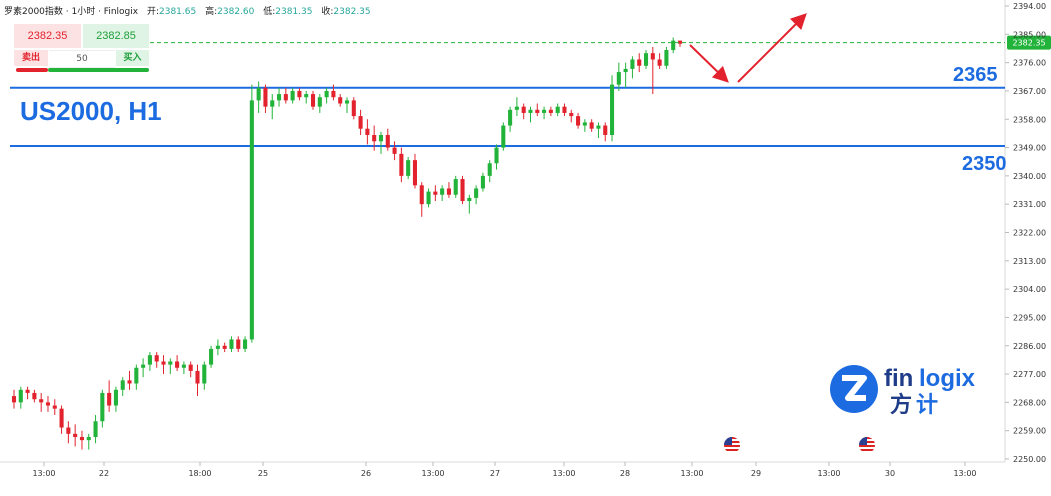 The height and width of the screenshot is (496, 1051). I want to click on y-tick-label: 2295.00, so click(1029, 317).